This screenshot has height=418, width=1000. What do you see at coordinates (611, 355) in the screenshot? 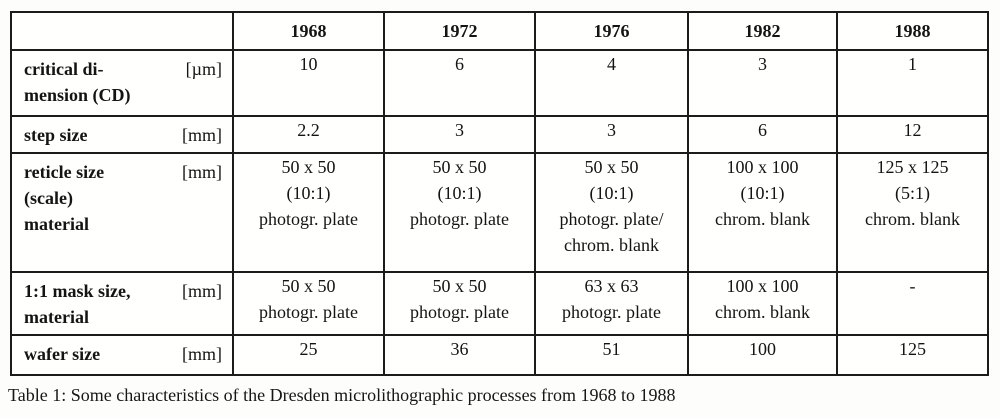
I see `data-cell: 51` at bounding box center [611, 355].